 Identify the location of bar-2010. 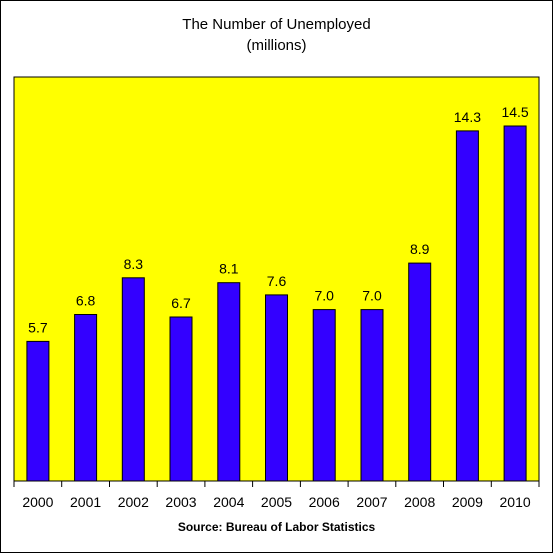
(515, 303).